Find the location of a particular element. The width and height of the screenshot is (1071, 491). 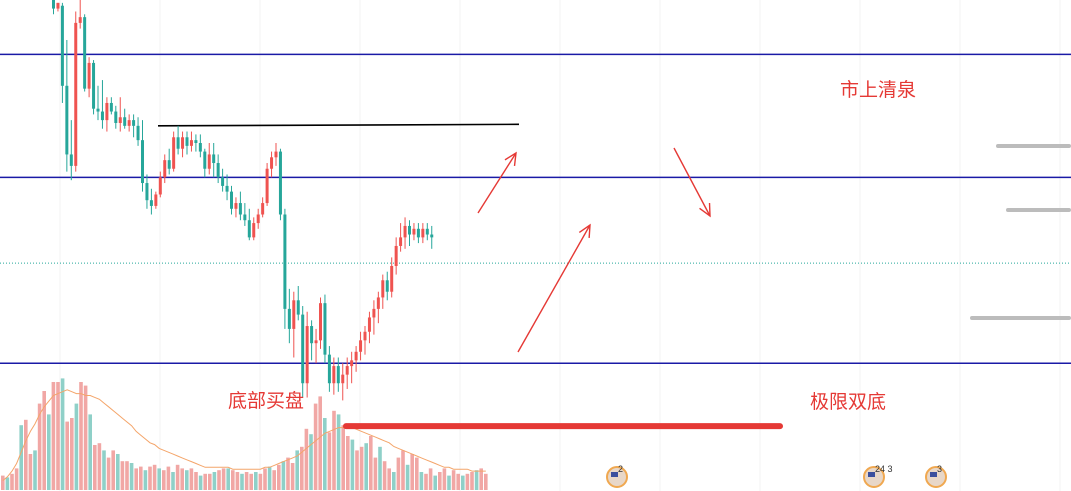

annotation-bottom-right: 极限双底 is located at coordinates (848, 402).